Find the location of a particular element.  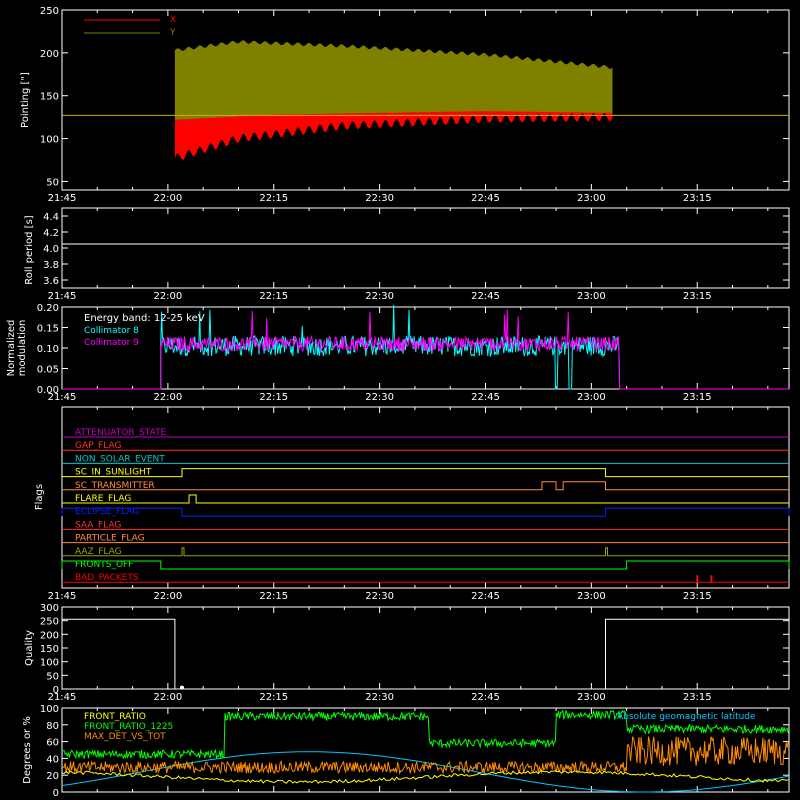

modulation-ylabel-1: Normalized is located at coordinates (11, 348).